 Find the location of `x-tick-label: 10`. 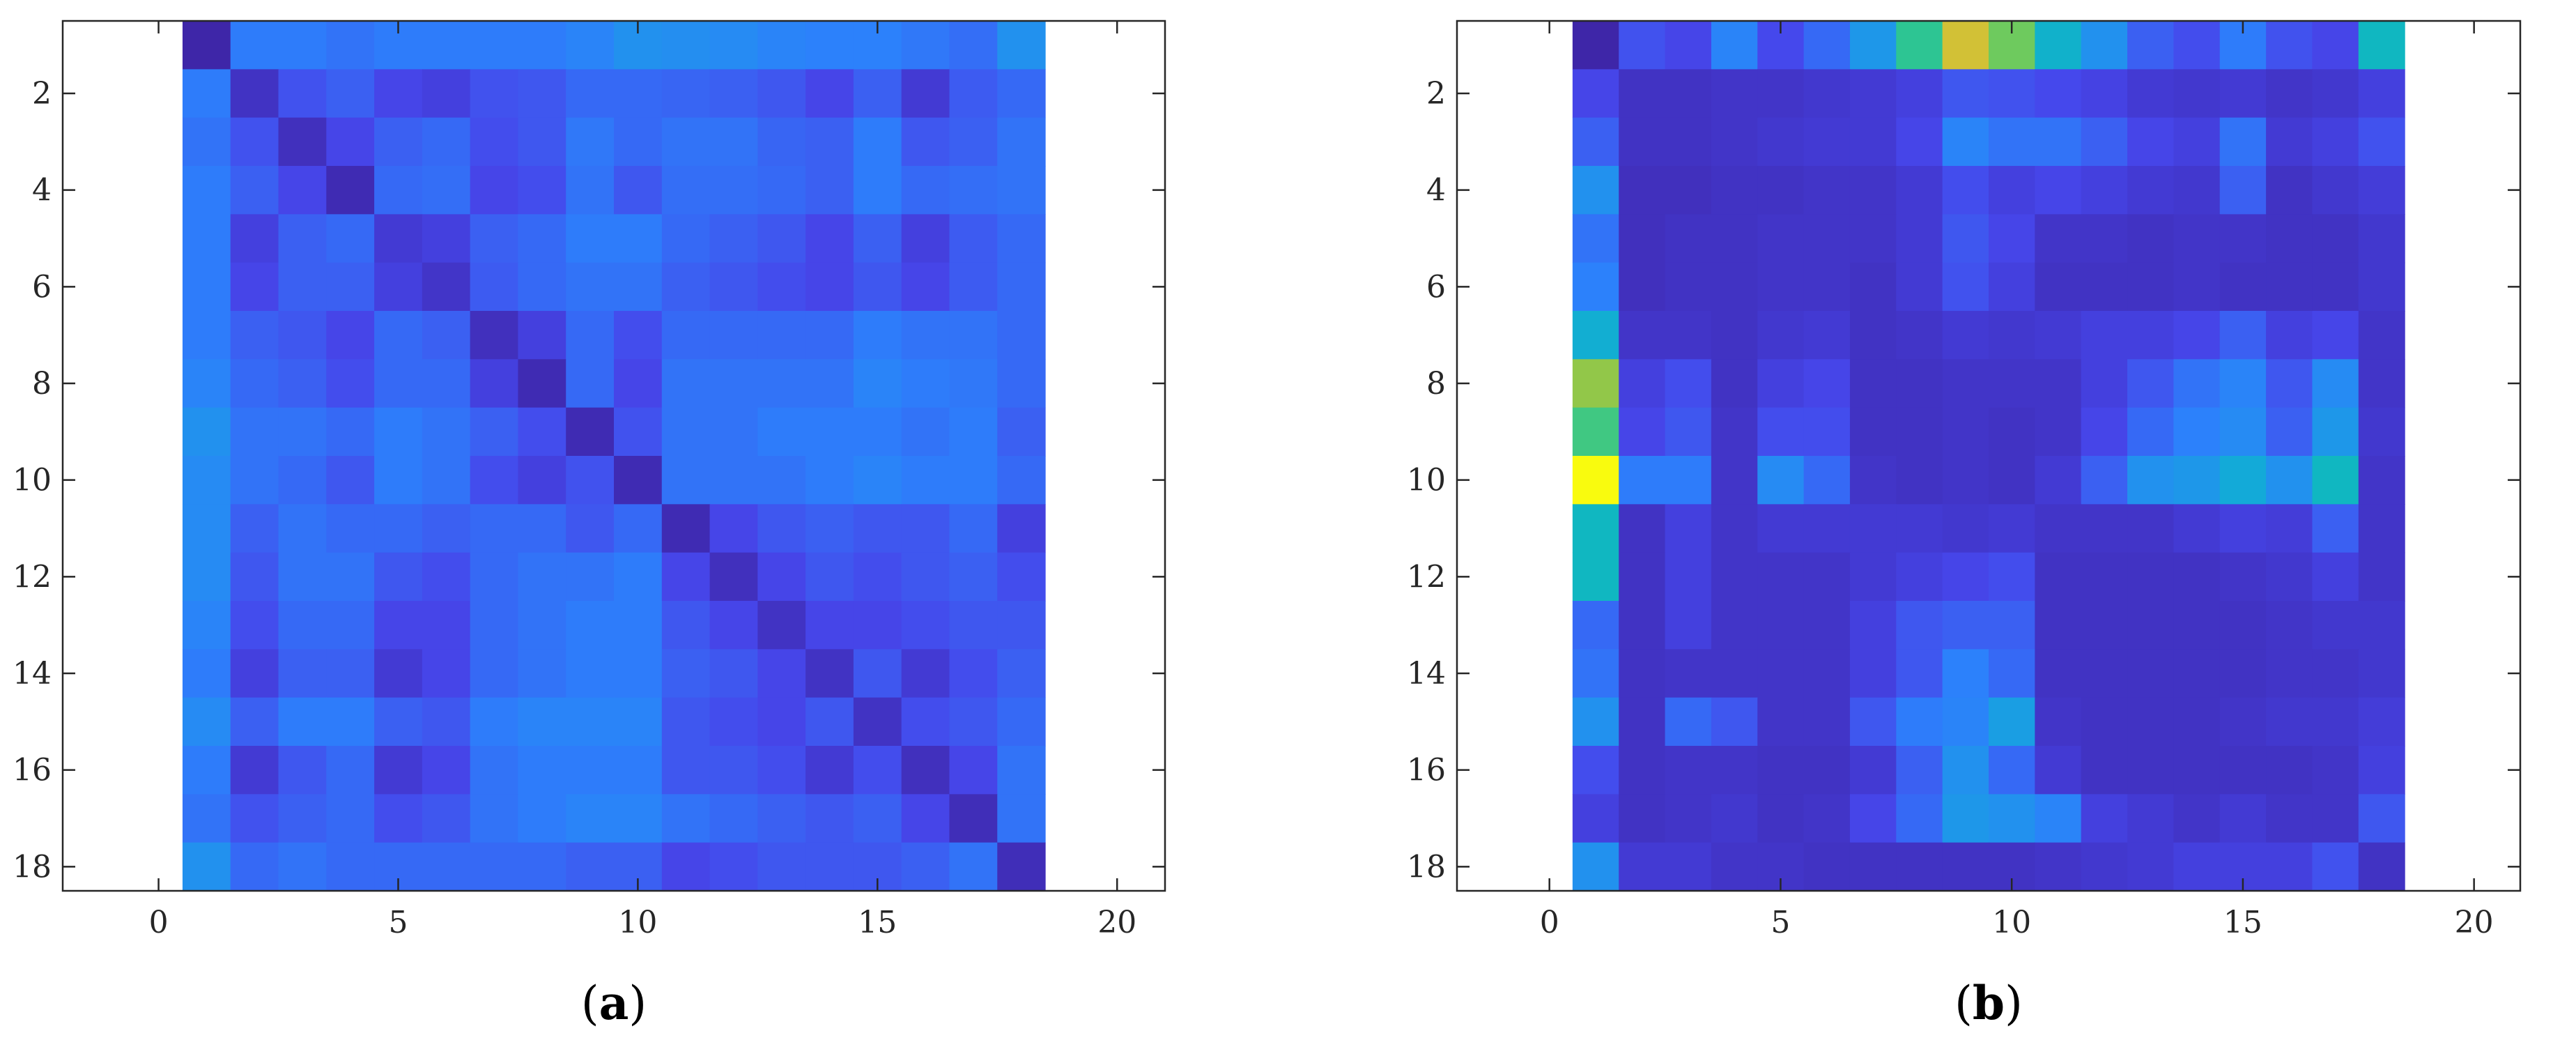

x-tick-label: 10 is located at coordinates (2011, 923).